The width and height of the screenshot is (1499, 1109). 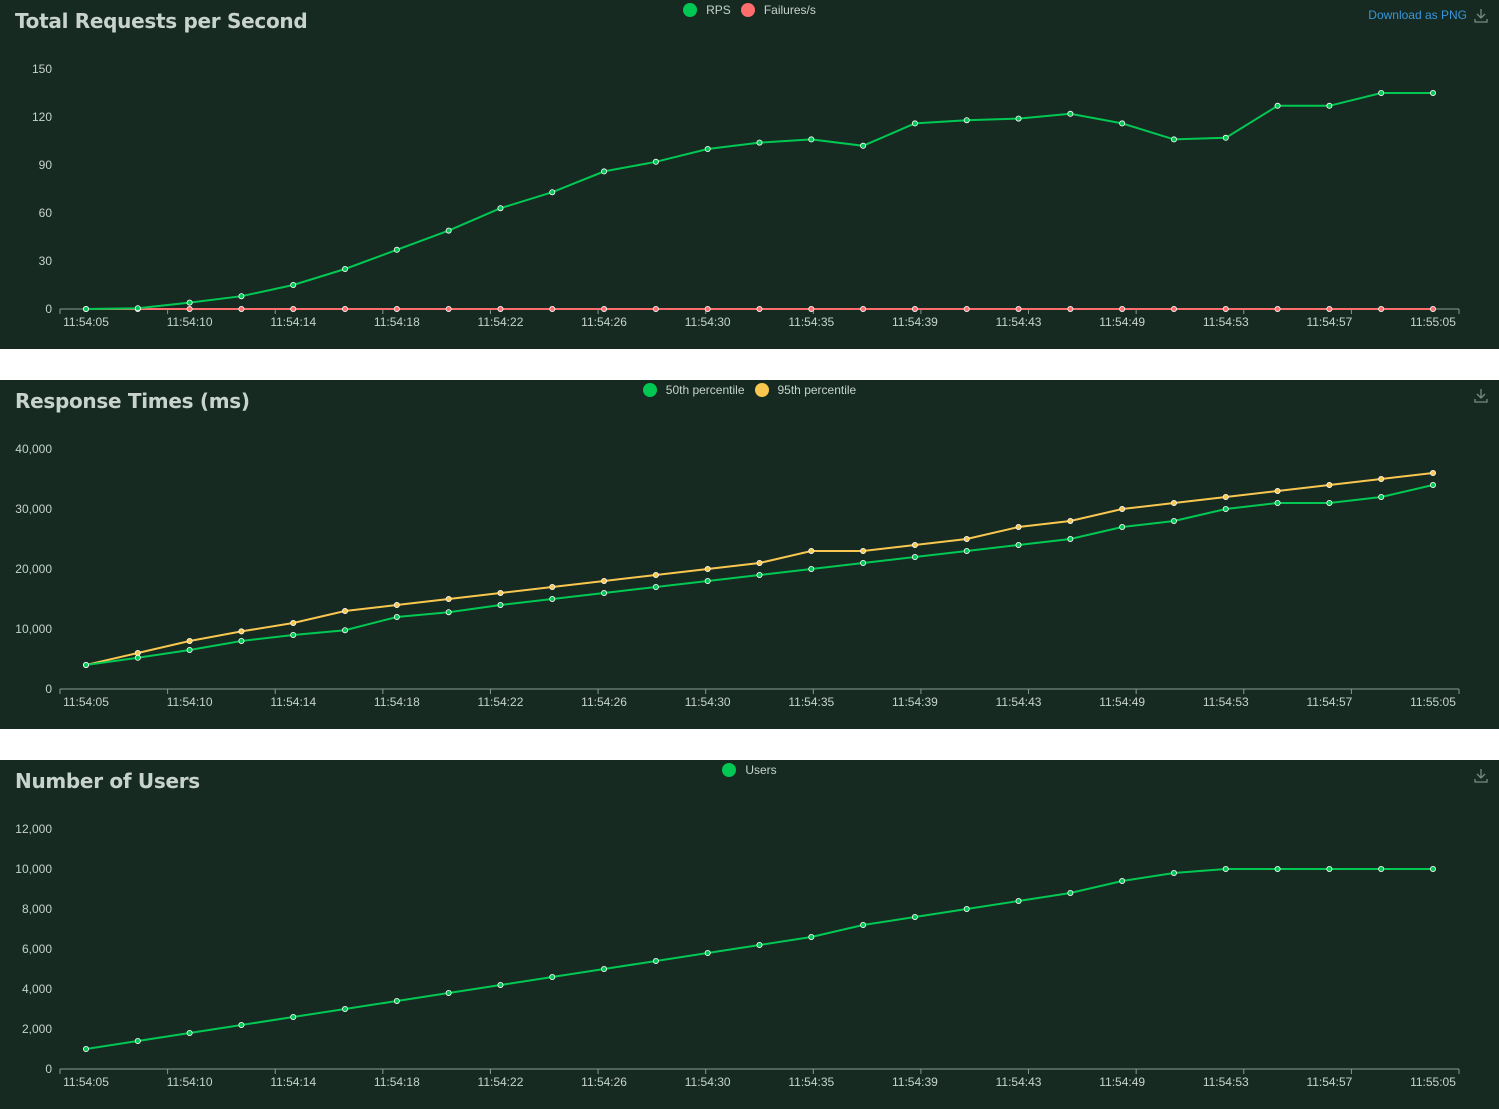 I want to click on legend-item-rps: RPS, so click(x=707, y=10).